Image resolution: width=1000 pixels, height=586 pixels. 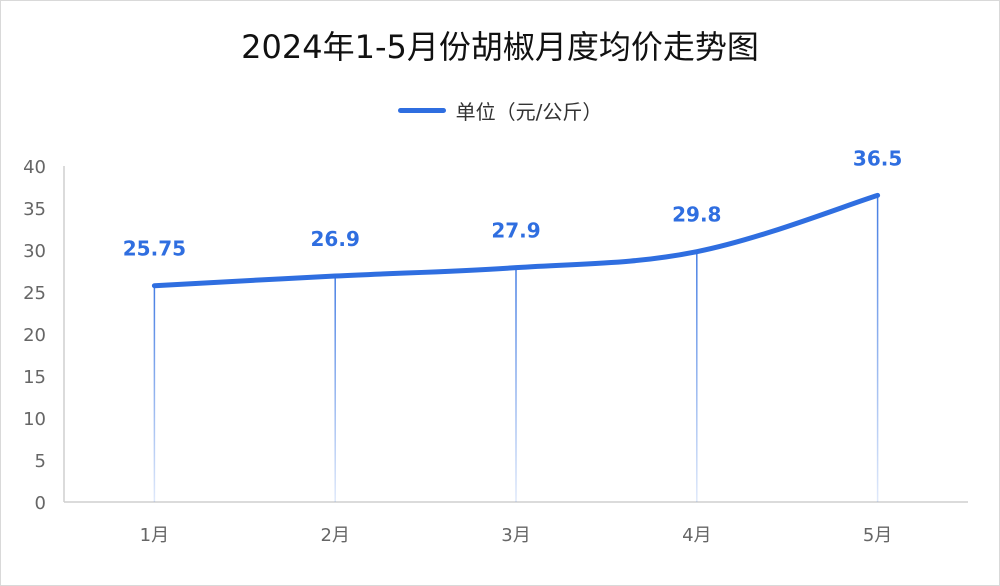 I want to click on data-label: 36.5, so click(x=877, y=158).